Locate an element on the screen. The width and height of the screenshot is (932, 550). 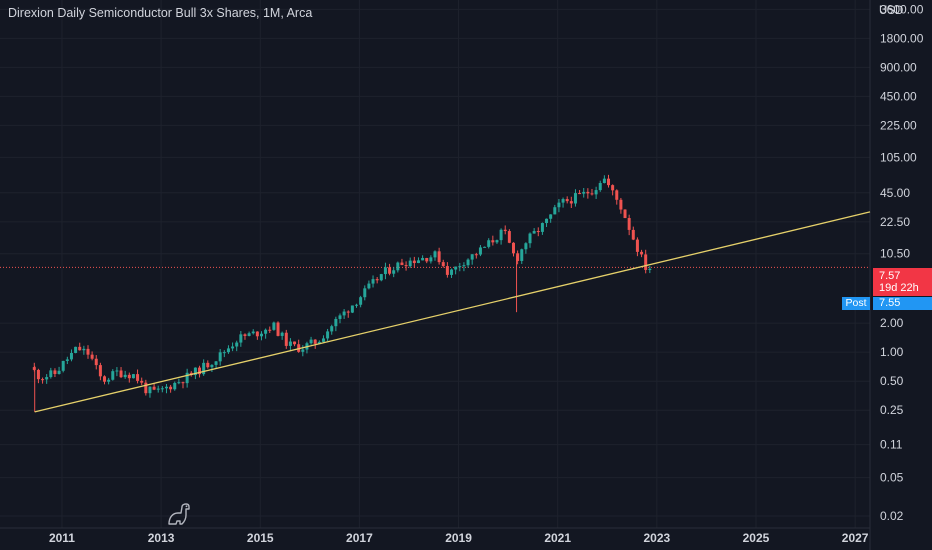
time-axis: 2011 2013 2015 2017 2019 2021 2023 2025 2027 is located at coordinates (459, 538).